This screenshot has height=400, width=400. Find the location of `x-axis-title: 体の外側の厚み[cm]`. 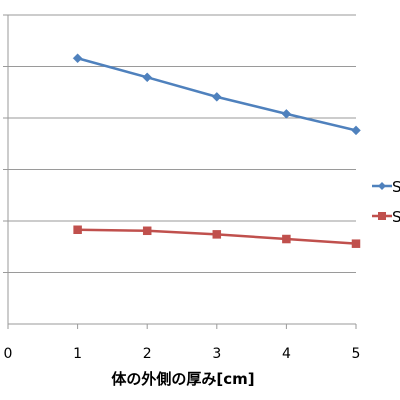

x-axis-title: 体の外側の厚み[cm] is located at coordinates (182, 379).